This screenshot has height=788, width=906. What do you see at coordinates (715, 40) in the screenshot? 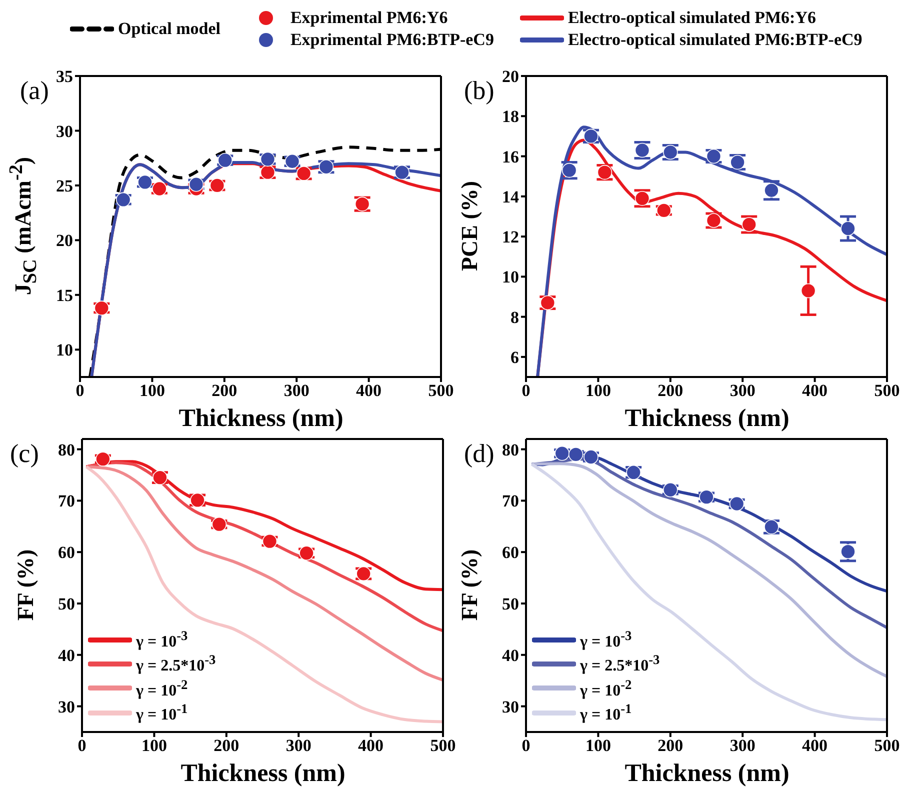
I see `legend-label: Electro-optical simulated PM6:BTP-eC9` at bounding box center [715, 40].